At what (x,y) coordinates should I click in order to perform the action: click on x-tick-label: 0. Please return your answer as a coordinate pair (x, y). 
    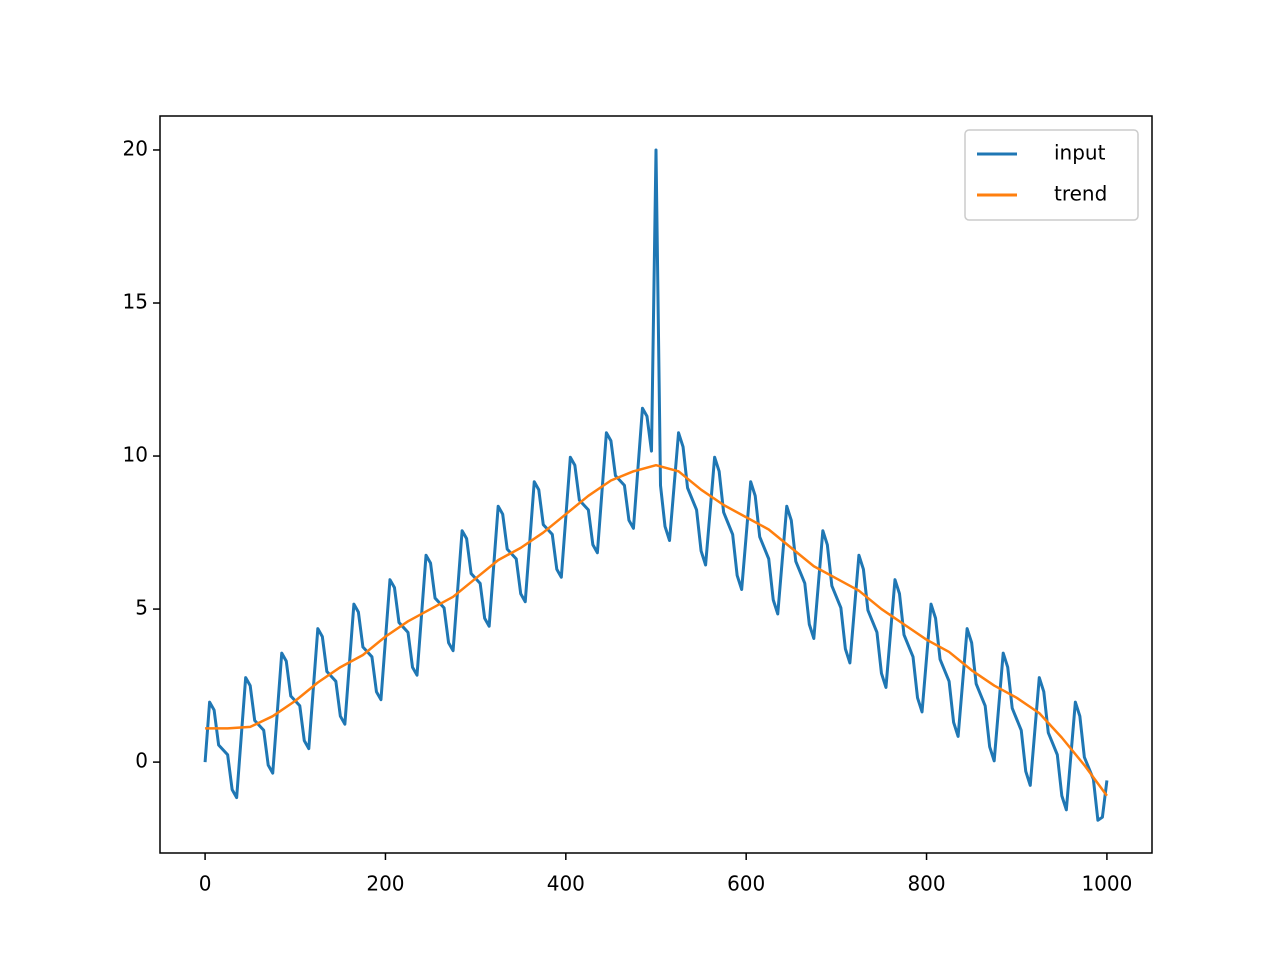
    Looking at the image, I should click on (205, 884).